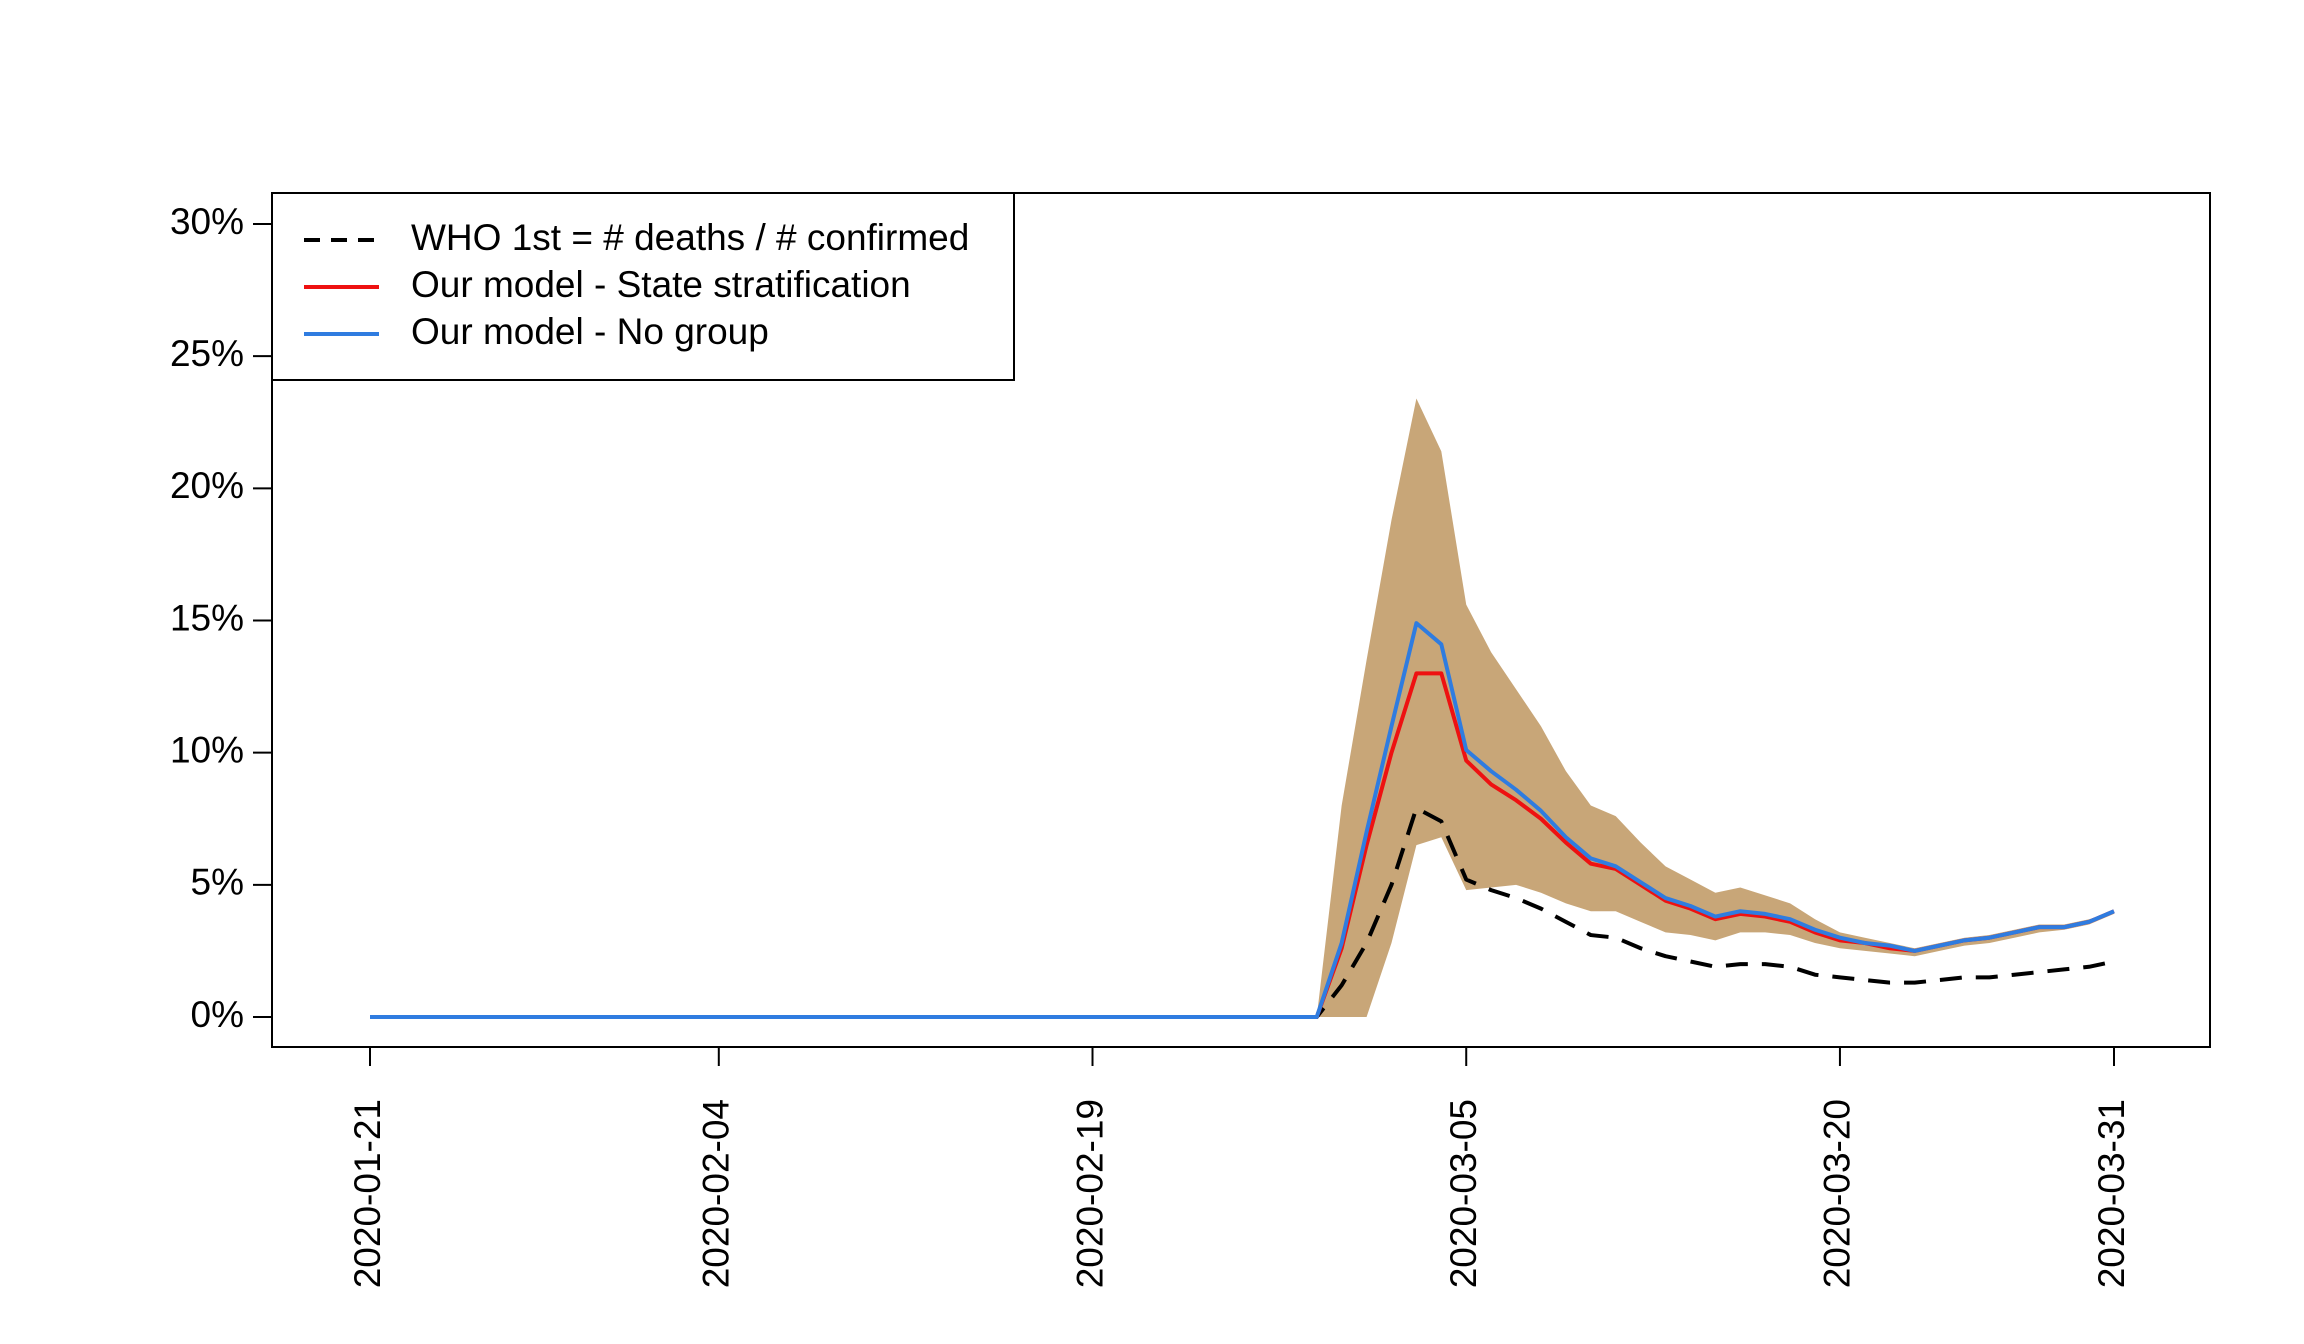 The height and width of the screenshot is (1344, 2304). I want to click on y-tick-label: 15%, so click(207, 617).